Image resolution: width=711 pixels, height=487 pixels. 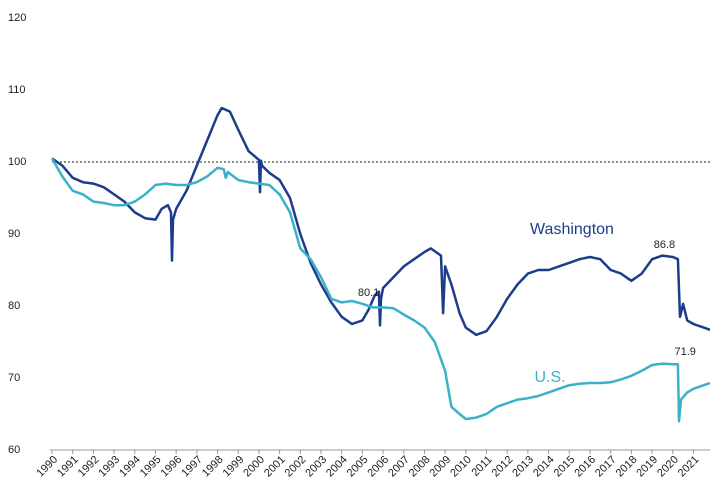 What do you see at coordinates (192, 467) in the screenshot?
I see `x-tick-label: 1997` at bounding box center [192, 467].